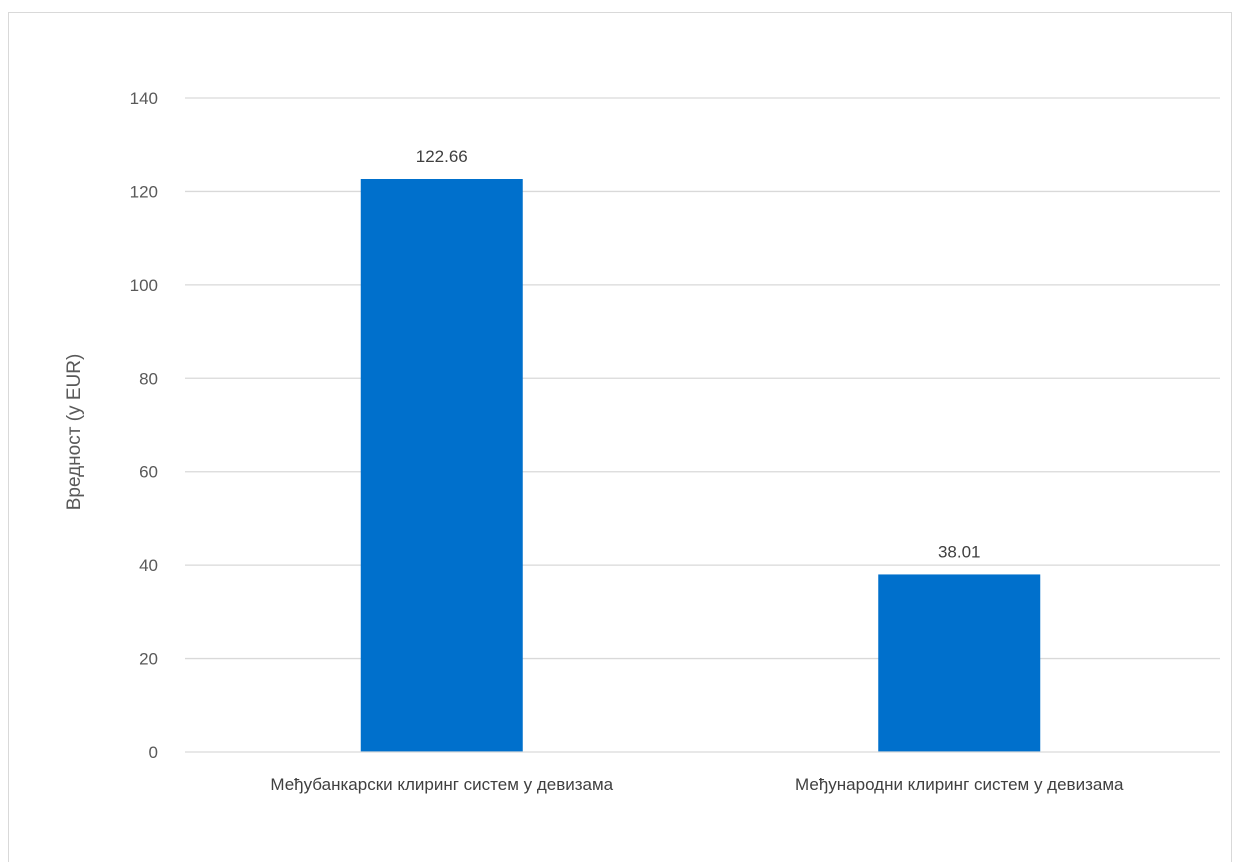 Image resolution: width=1237 pixels, height=862 pixels. Describe the element at coordinates (442, 156) in the screenshot. I see `data-label: 122.66` at that location.